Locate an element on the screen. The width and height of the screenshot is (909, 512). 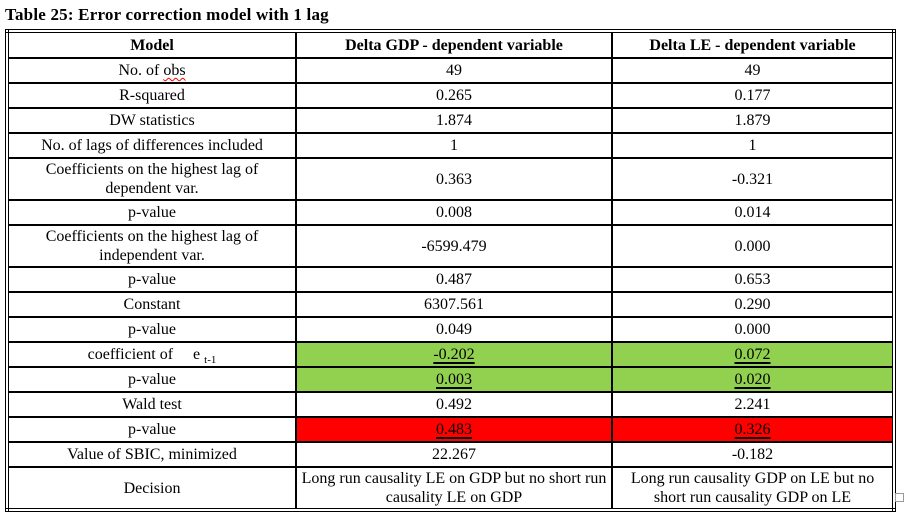
row-label-cell: coefficient of e t-1 is located at coordinates (151, 354).